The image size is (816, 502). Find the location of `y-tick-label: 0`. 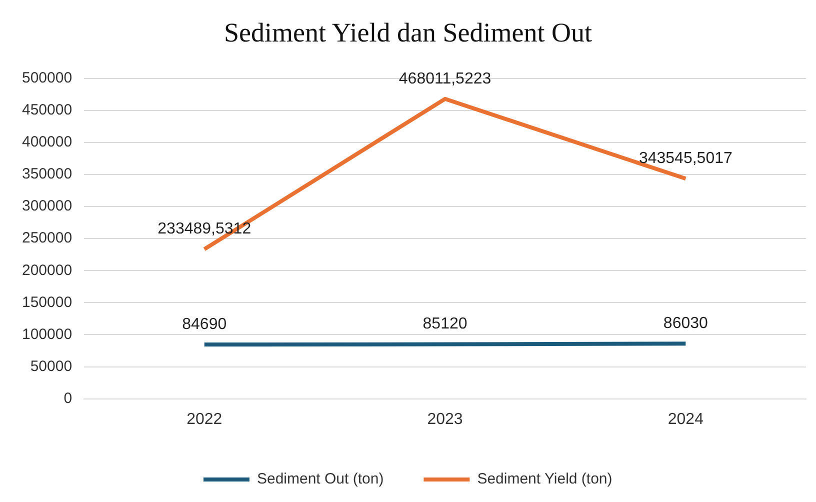

y-tick-label: 0 is located at coordinates (68, 398).